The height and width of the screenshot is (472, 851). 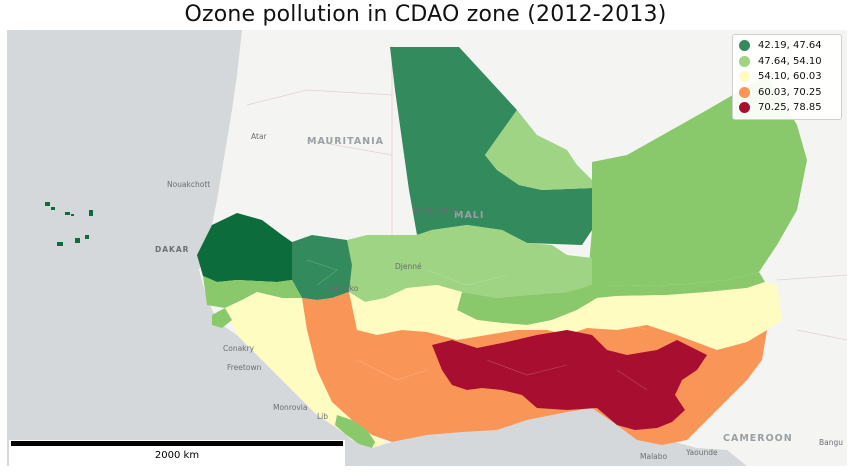 What do you see at coordinates (306, 370) in the screenshot?
I see `region-guinea` at bounding box center [306, 370].